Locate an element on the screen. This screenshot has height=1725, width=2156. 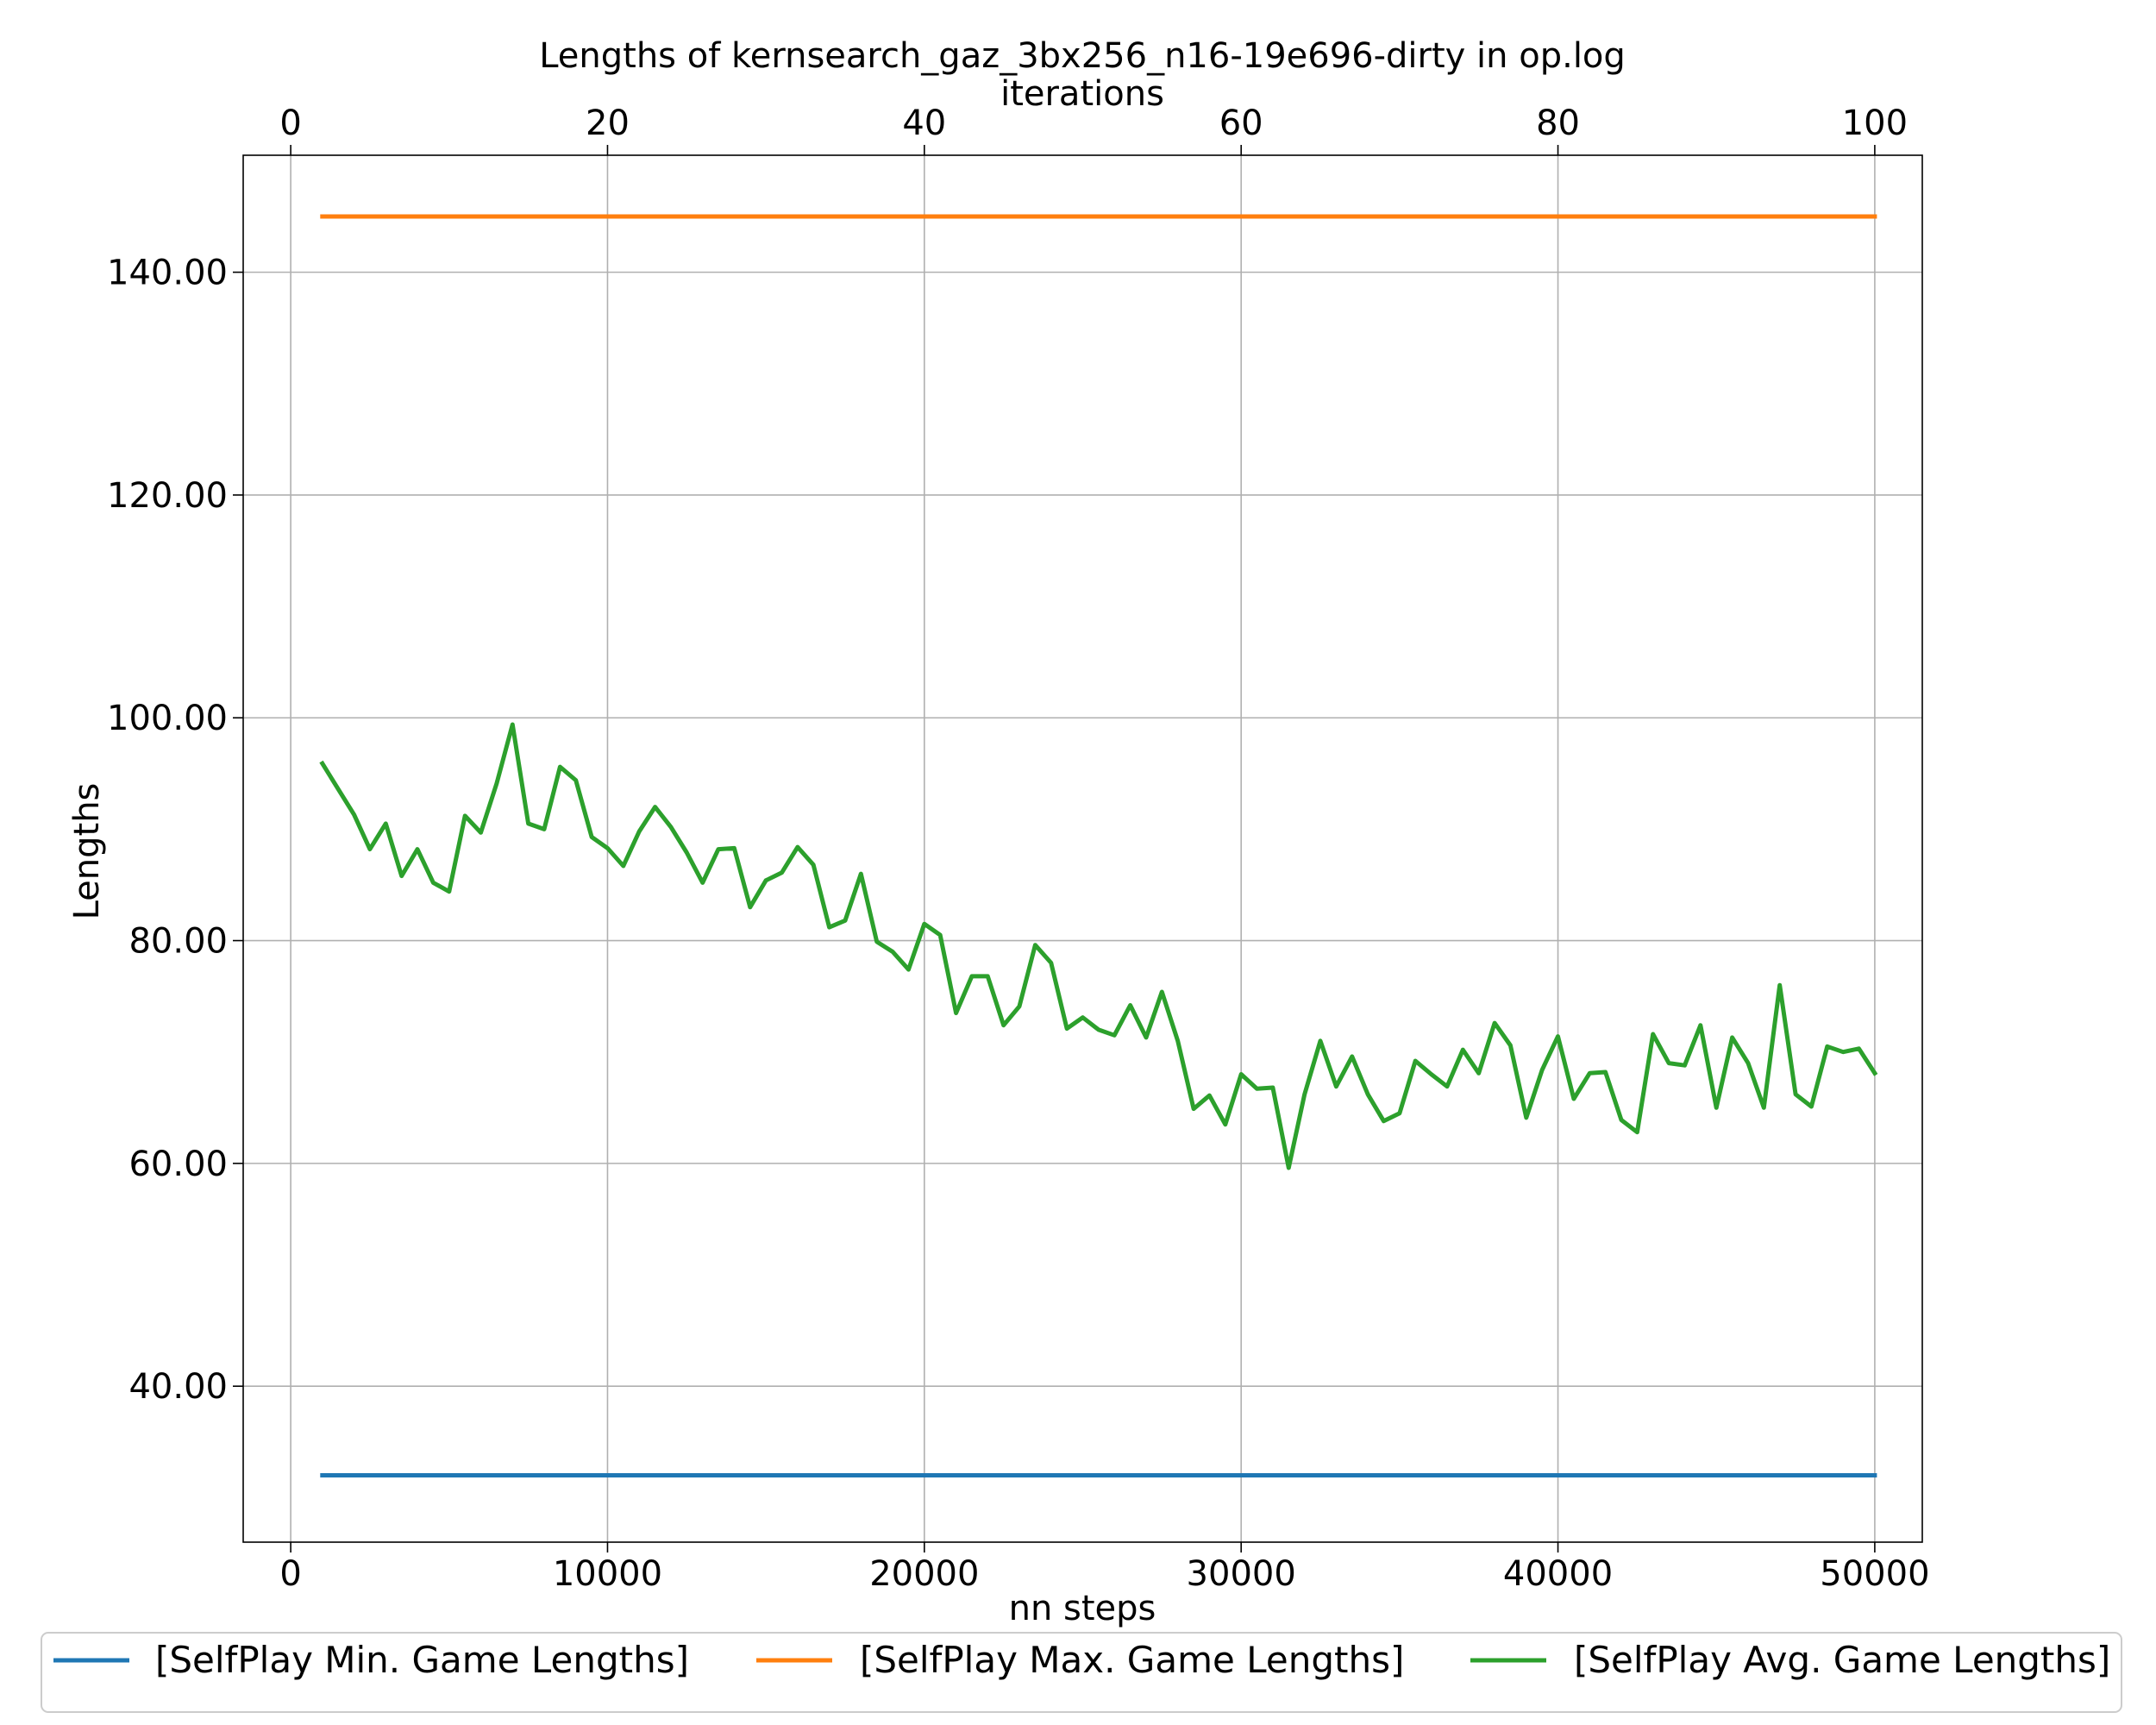
y-tick-label: 120.00 is located at coordinates (167, 496).